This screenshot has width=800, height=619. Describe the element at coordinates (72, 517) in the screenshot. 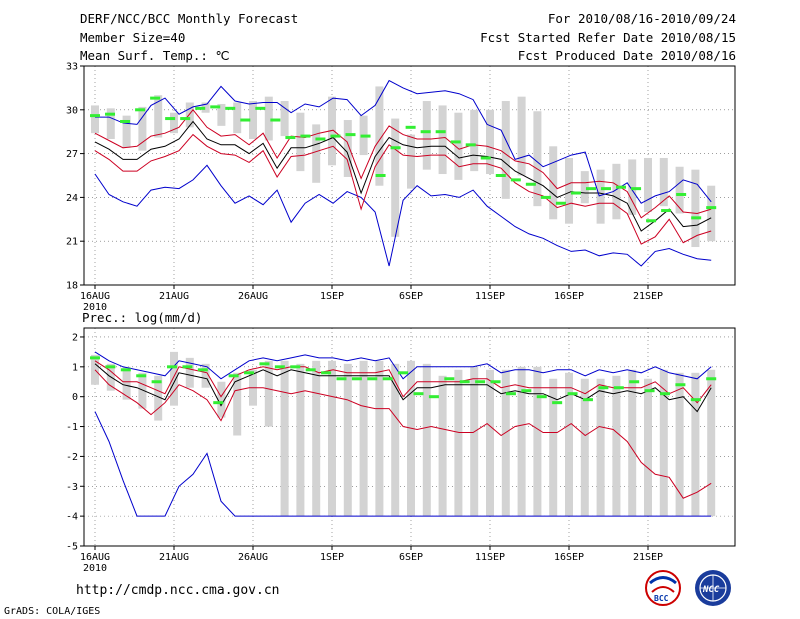

I see `precip-ytick-label: -4` at that location.